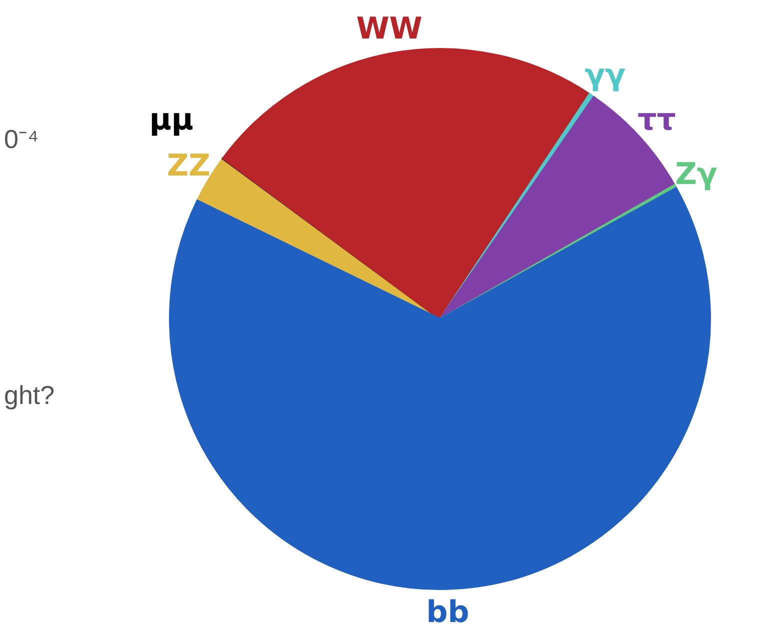 This screenshot has width=781, height=639. I want to click on slice-label: WW, so click(389, 28).